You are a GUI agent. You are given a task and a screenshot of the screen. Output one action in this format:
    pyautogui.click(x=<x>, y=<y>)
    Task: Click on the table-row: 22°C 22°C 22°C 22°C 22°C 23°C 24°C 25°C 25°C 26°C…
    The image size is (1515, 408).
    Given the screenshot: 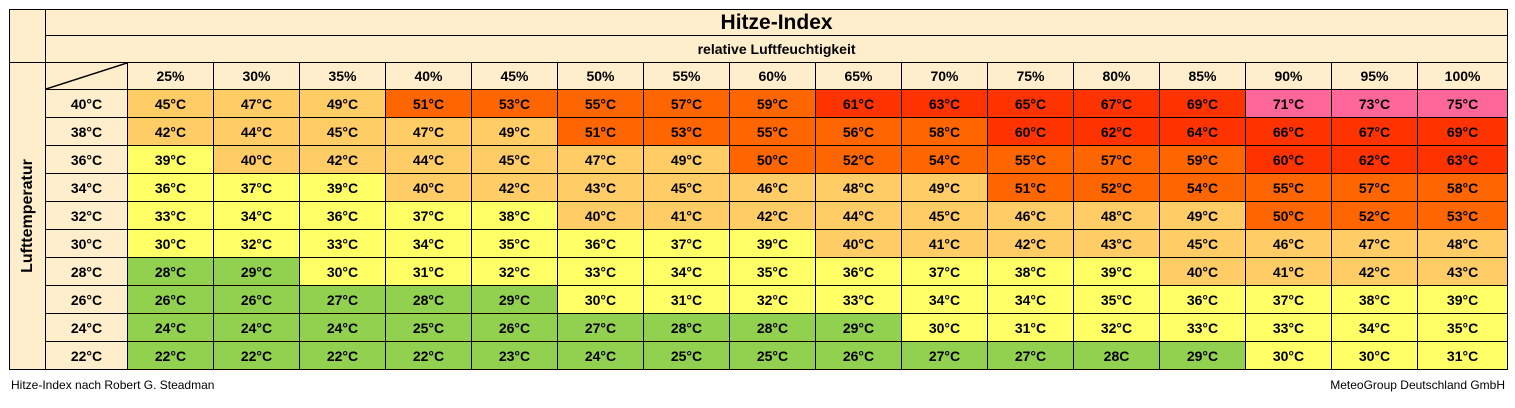 What is the action you would take?
    pyautogui.click(x=759, y=355)
    